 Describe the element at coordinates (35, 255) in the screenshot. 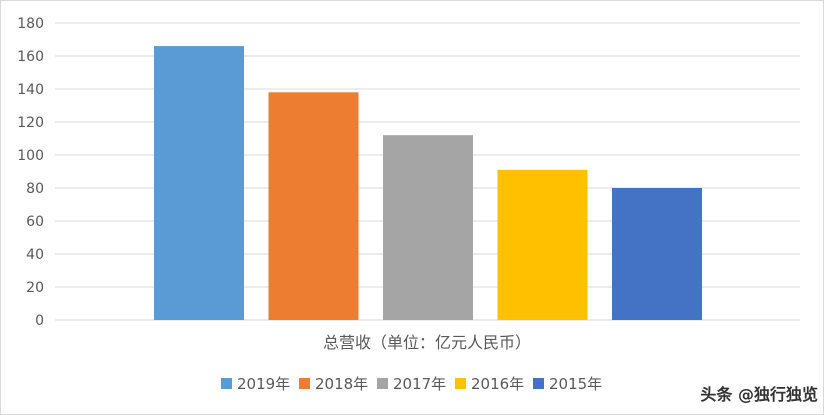

I see `y-tick-label: 40` at that location.